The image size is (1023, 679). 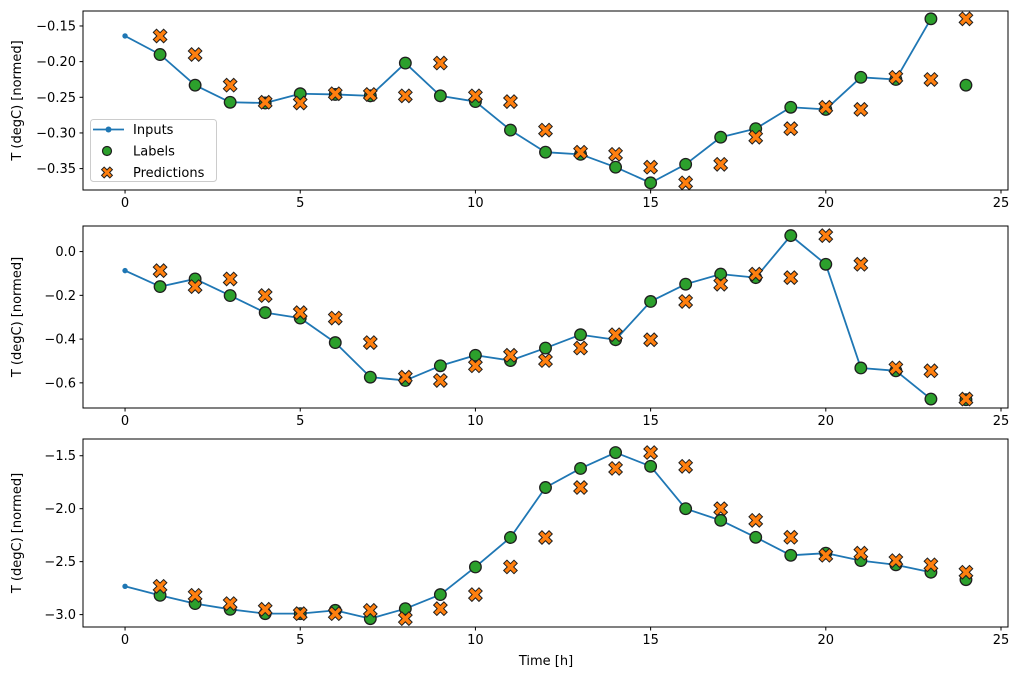 What do you see at coordinates (545, 661) in the screenshot?
I see `x-axis-label: Time [h]` at bounding box center [545, 661].